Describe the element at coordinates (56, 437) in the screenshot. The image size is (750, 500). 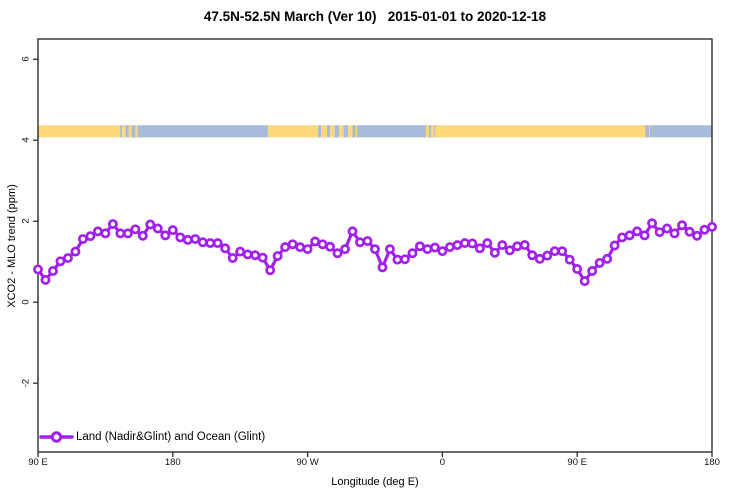
I see `legend-marker-icon` at that location.